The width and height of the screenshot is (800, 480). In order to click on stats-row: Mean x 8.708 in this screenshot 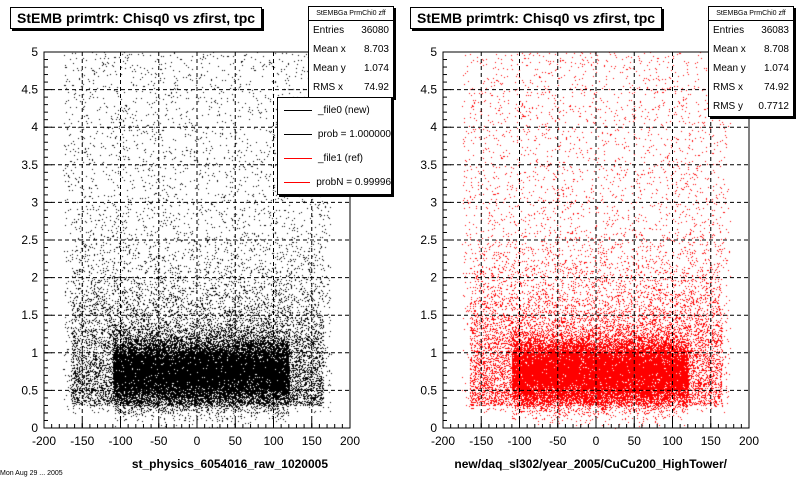, I will do `click(751, 49)`.